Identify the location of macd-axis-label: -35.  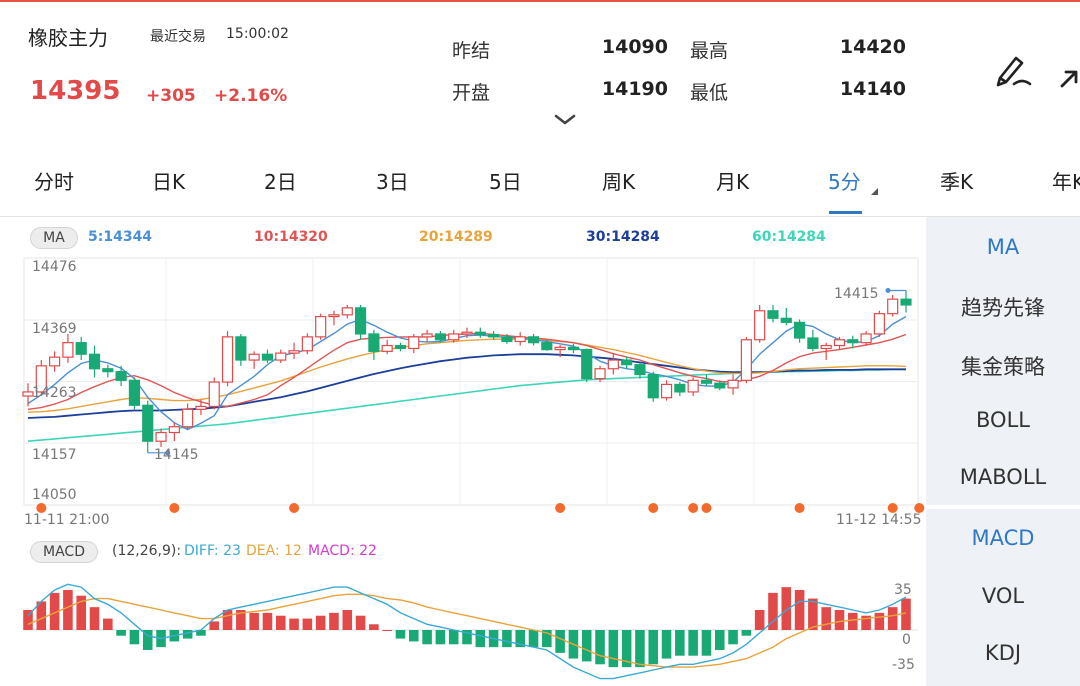
(903, 665).